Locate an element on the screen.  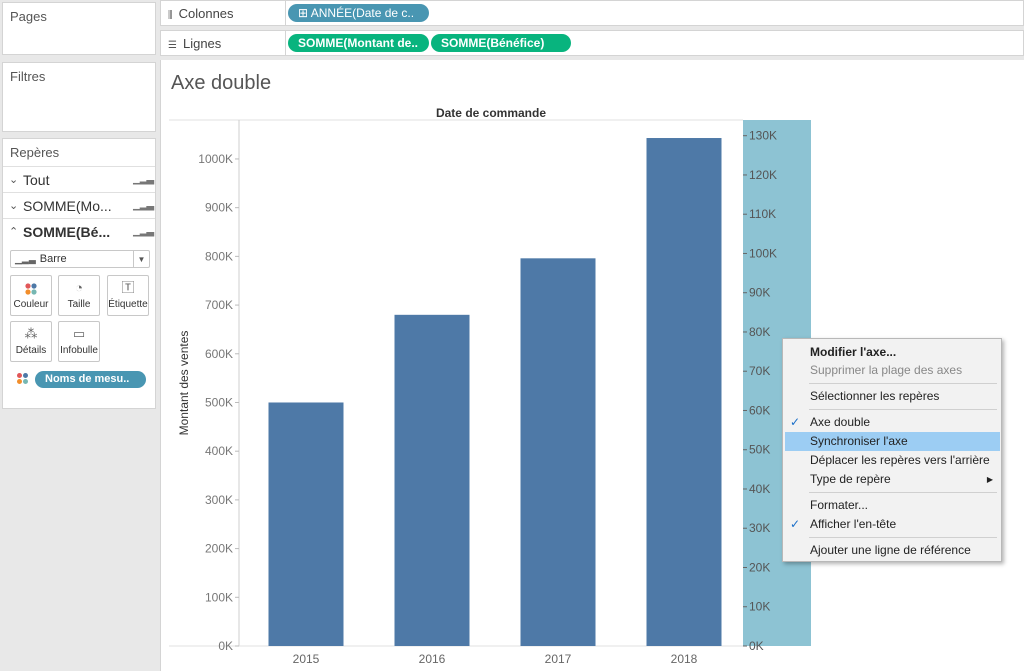
menu-item-synchronize-axis: Synchroniser l'axe is located at coordinates (892, 441).